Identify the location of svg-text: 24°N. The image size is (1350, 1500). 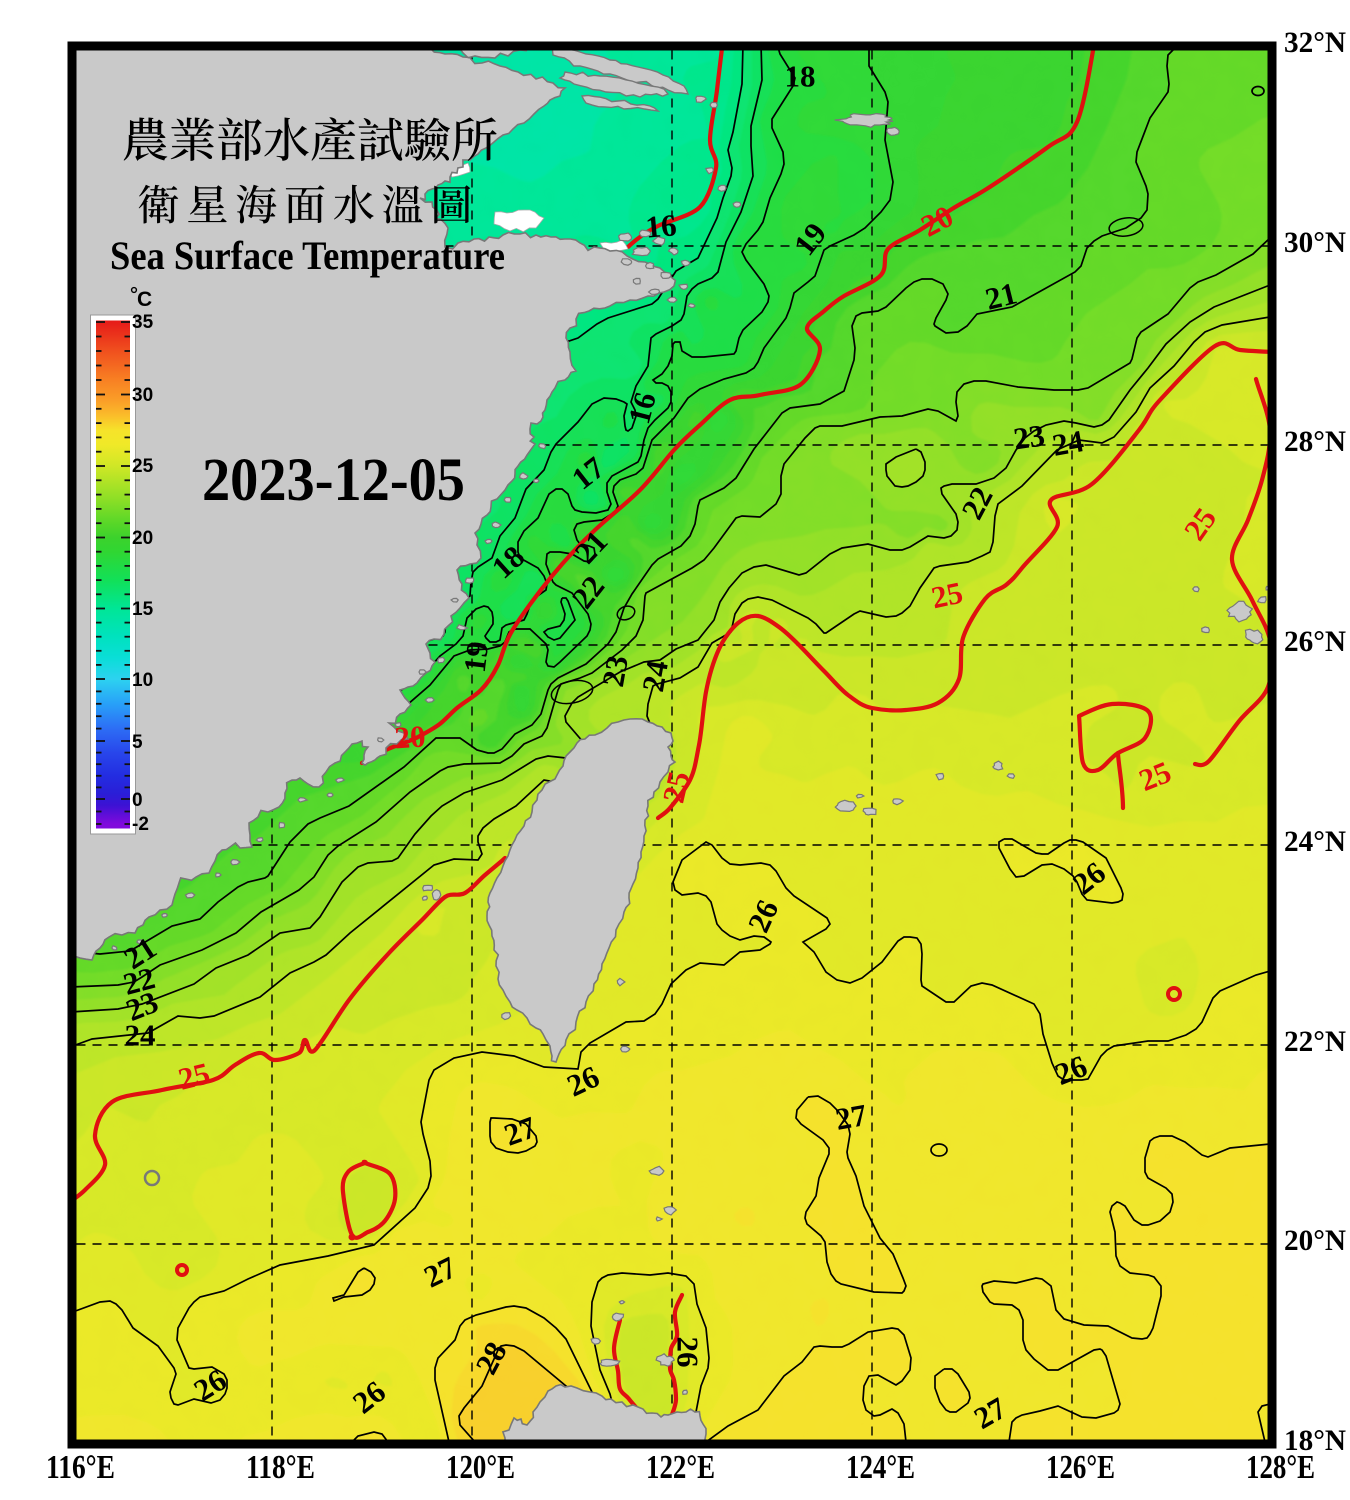
(1315, 841).